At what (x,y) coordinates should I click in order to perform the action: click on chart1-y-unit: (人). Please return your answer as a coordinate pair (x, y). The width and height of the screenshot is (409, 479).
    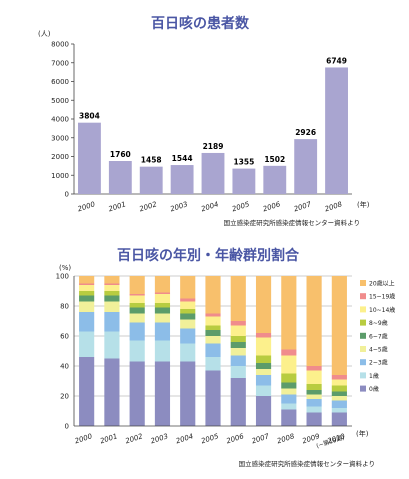
    Looking at the image, I should click on (44, 34).